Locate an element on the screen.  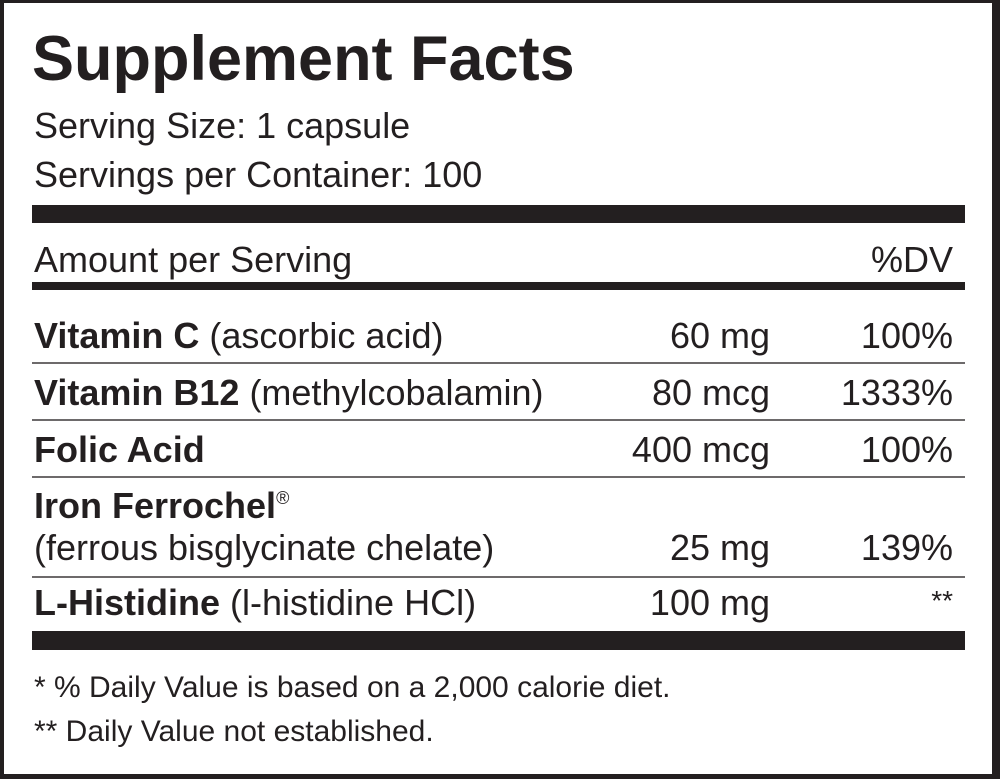
footnote-not-established: ** Daily Value not established. is located at coordinates (234, 731).